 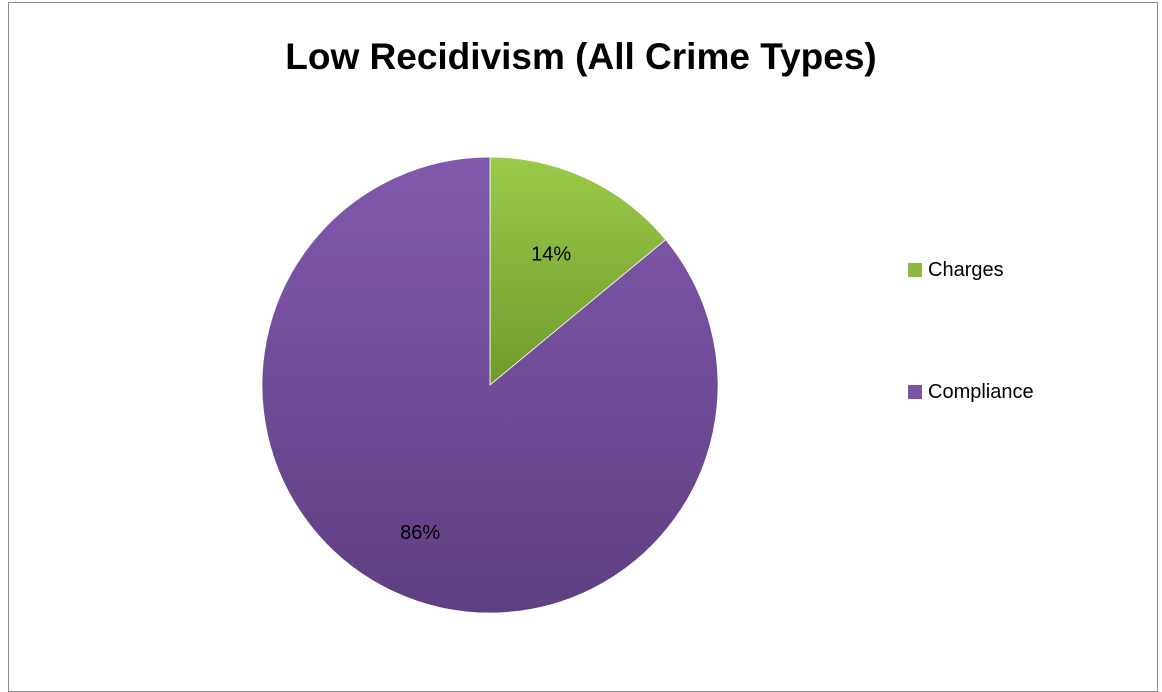 What do you see at coordinates (915, 270) in the screenshot?
I see `legend-swatch-charges` at bounding box center [915, 270].